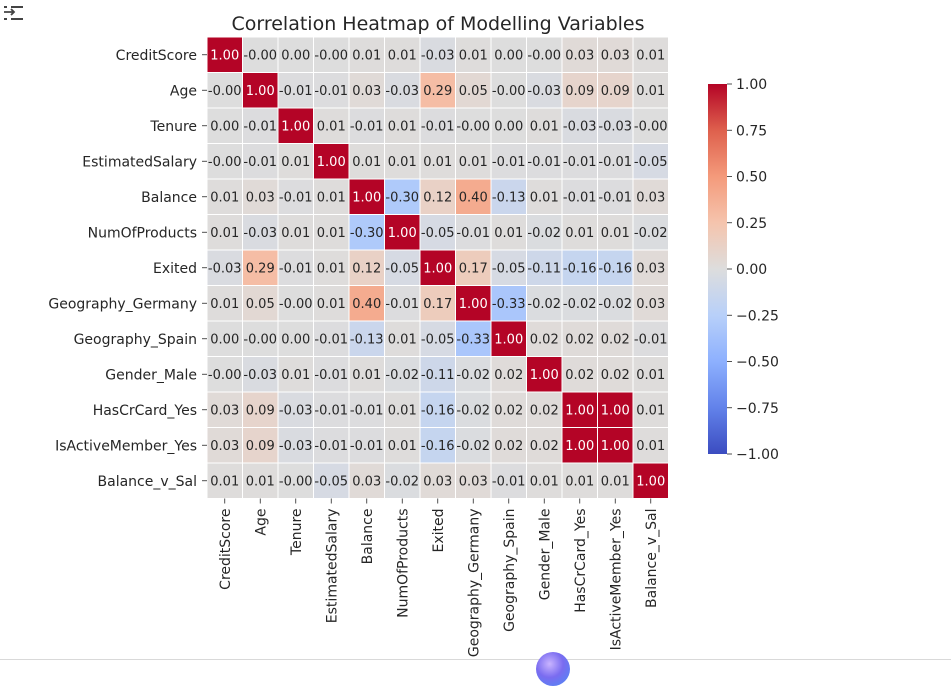 This screenshot has height=686, width=951. Describe the element at coordinates (261, 522) in the screenshot. I see `column-label: Age` at that location.